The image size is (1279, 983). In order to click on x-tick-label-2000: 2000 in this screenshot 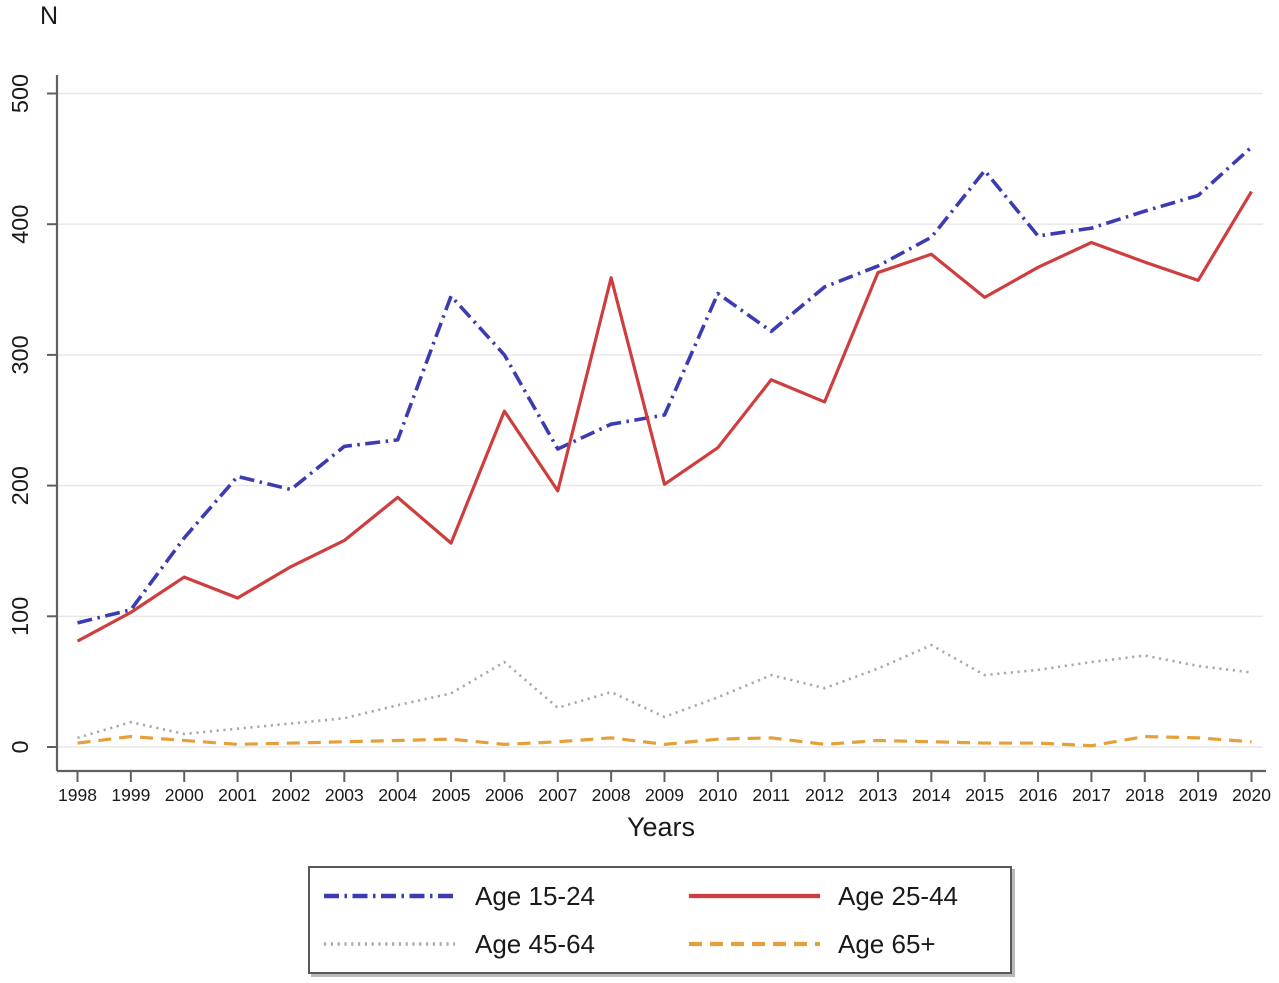, I will do `click(184, 795)`.